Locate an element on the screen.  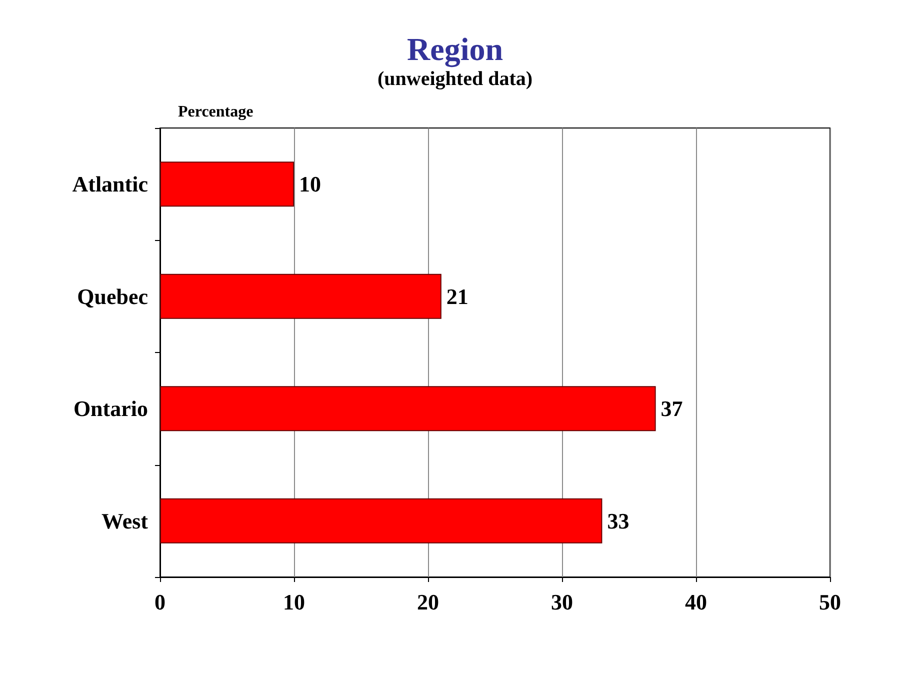
y-tick-label: West is located at coordinates (125, 521).